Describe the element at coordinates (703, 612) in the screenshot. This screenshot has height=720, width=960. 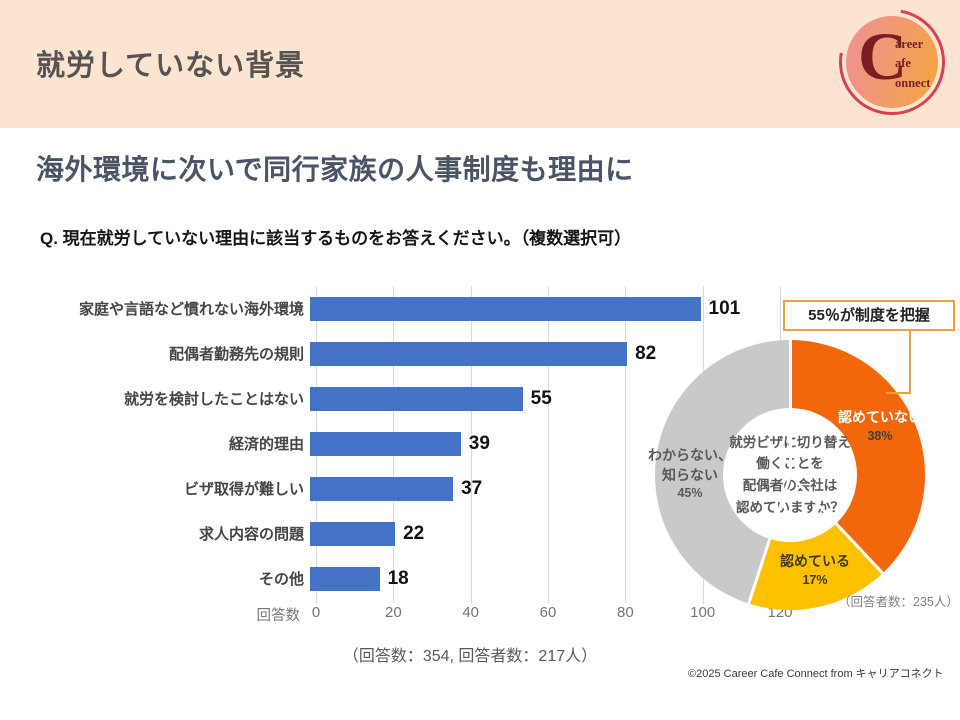
I see `x-tick-label: 100` at that location.